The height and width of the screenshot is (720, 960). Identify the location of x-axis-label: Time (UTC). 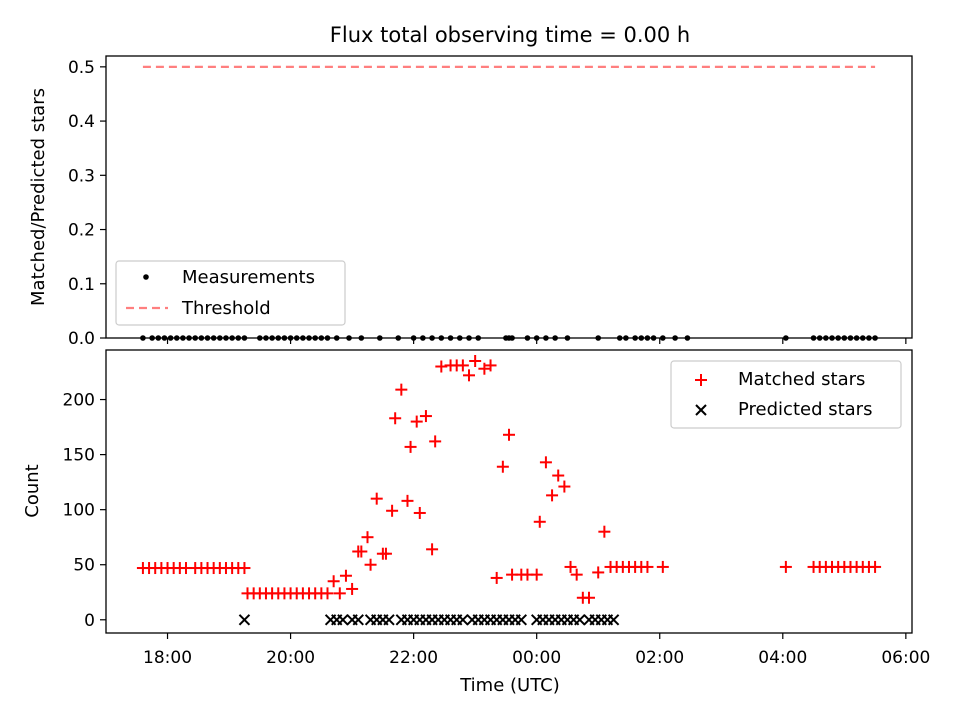
(509, 685).